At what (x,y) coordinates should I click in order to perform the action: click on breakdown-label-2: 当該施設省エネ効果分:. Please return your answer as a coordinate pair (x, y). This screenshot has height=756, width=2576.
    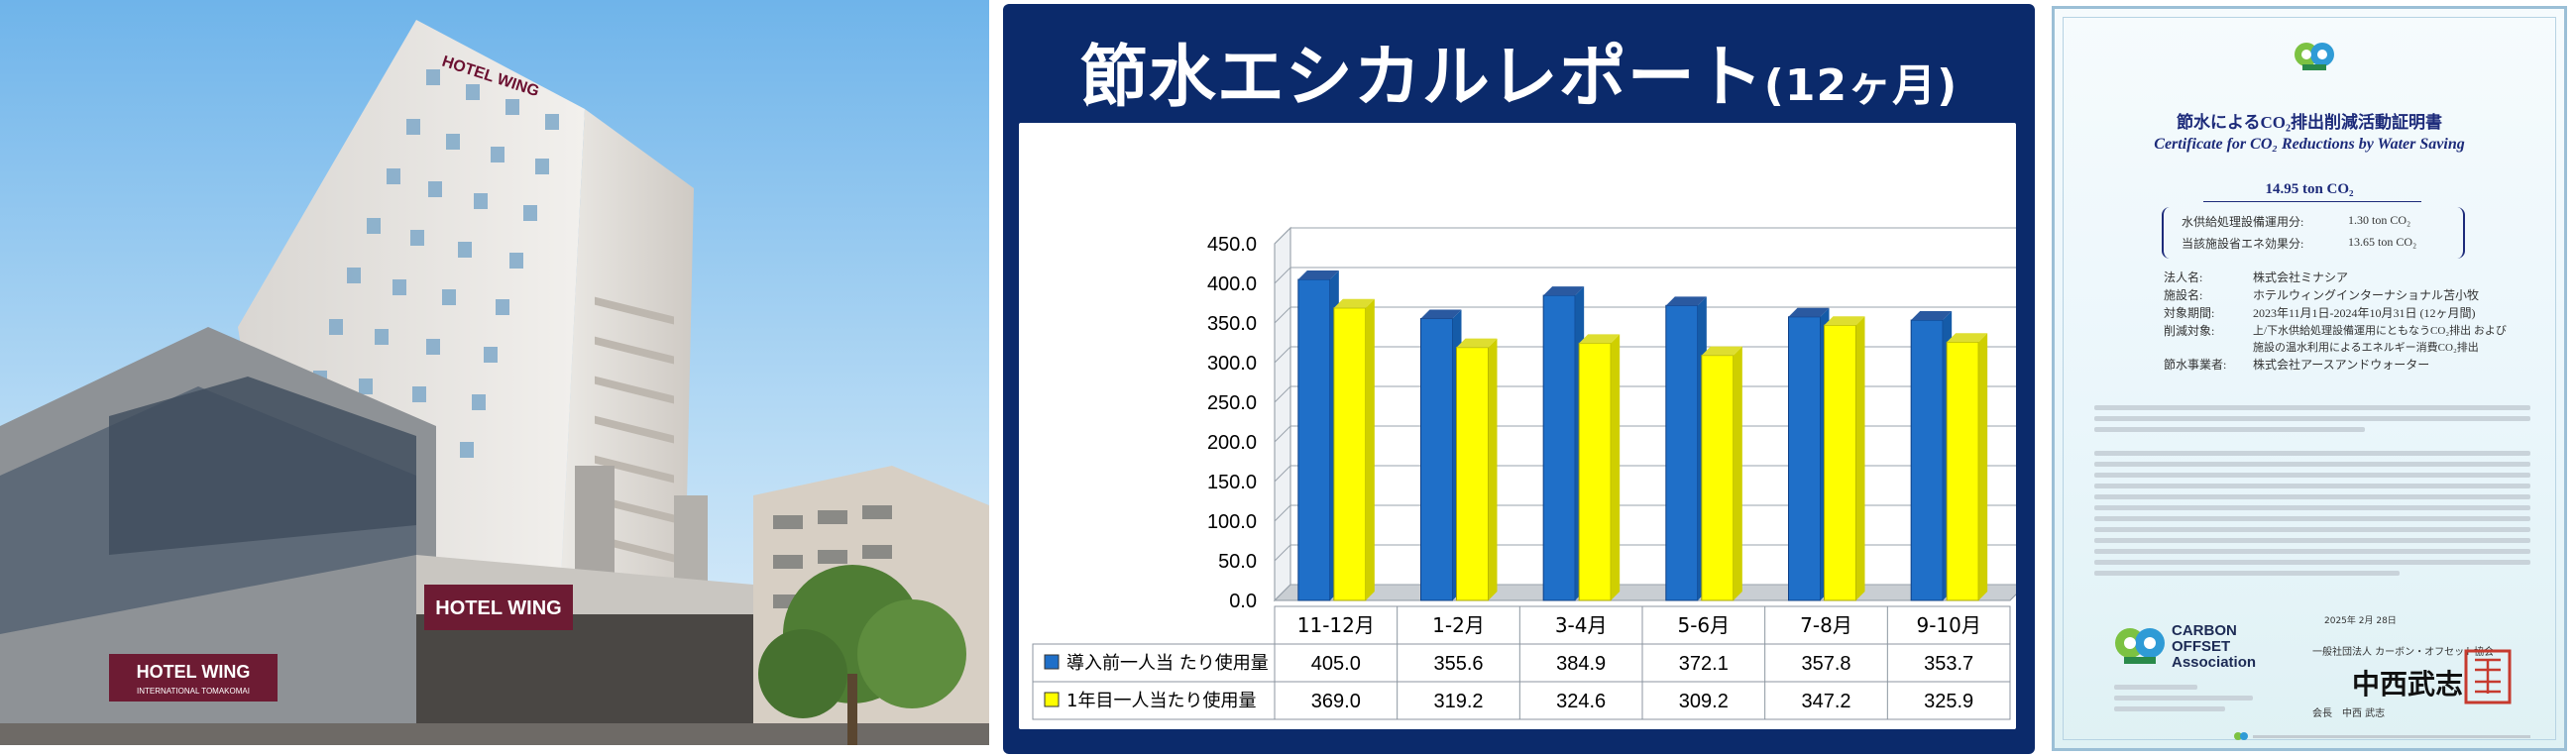
    Looking at the image, I should click on (2243, 244).